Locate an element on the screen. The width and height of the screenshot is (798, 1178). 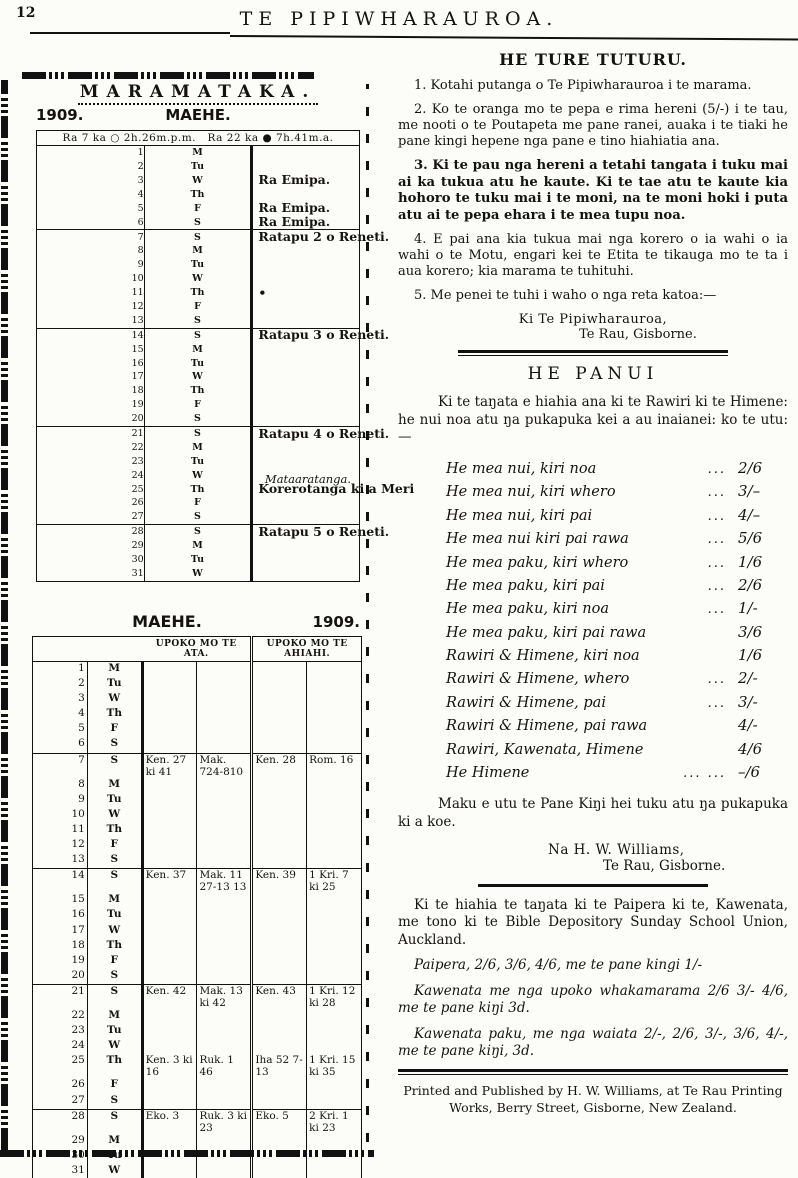
almanac-day-row: 25 Th Korerotanga ki a Meri Mataaratanga. is located at coordinates (225, 485).